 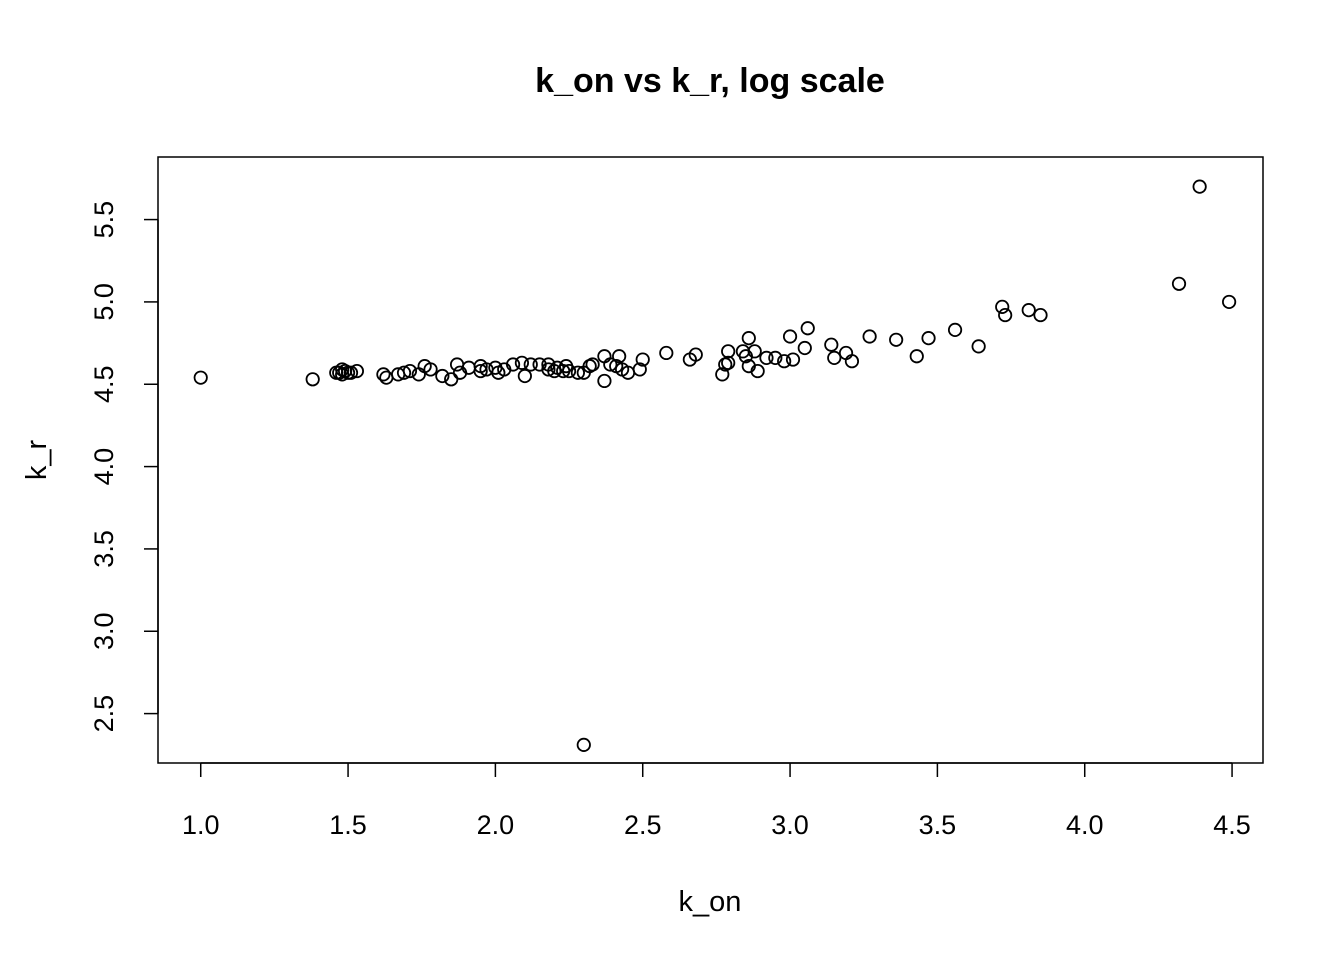 What do you see at coordinates (201, 825) in the screenshot?
I see `x-tick-label: 1.0` at bounding box center [201, 825].